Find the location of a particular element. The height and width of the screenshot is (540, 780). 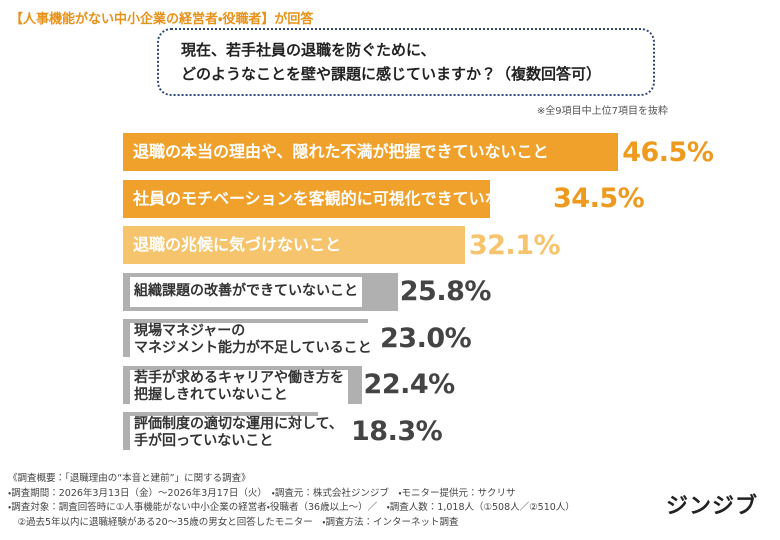

category-label: 退職の本当の理由や、隠れた不満が把握できていないこと is located at coordinates (341, 151).